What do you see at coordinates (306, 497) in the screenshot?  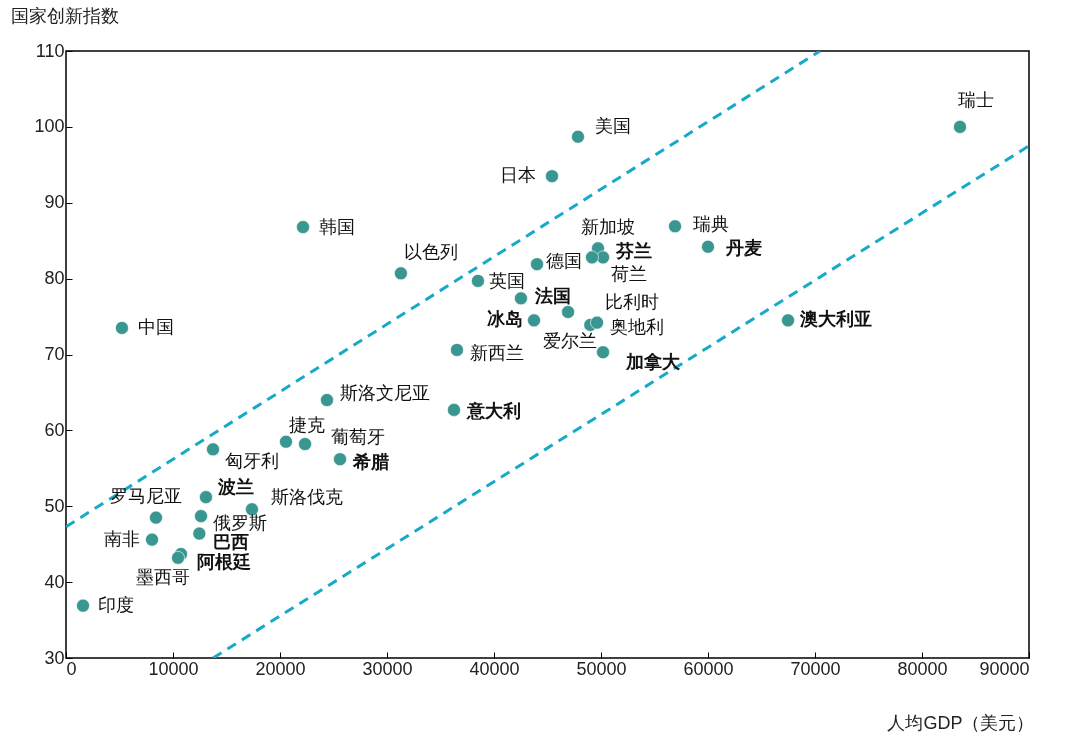 I see `annotation: 斯洛伐克` at bounding box center [306, 497].